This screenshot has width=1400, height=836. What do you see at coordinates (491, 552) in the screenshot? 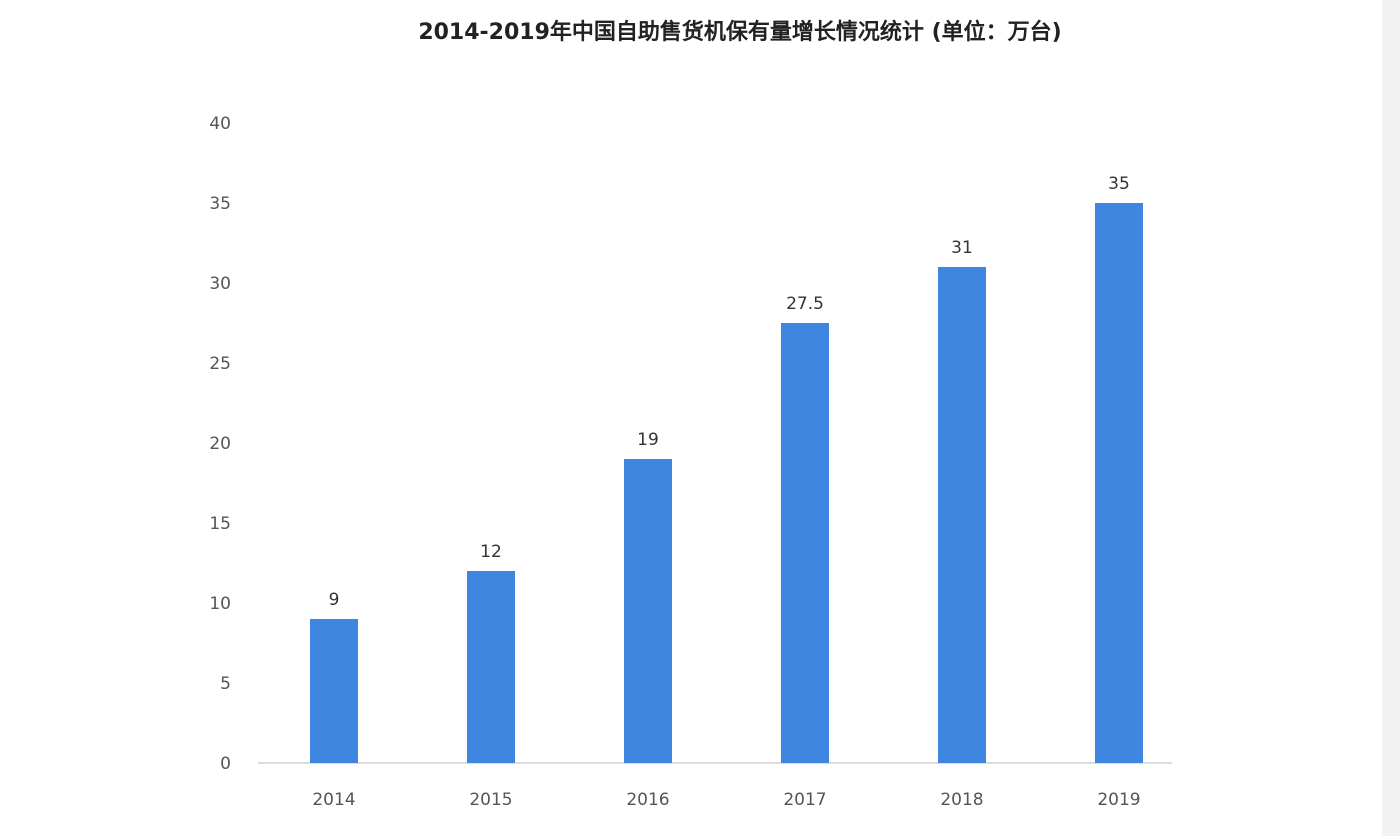
I see `data-label: 12` at bounding box center [491, 552].